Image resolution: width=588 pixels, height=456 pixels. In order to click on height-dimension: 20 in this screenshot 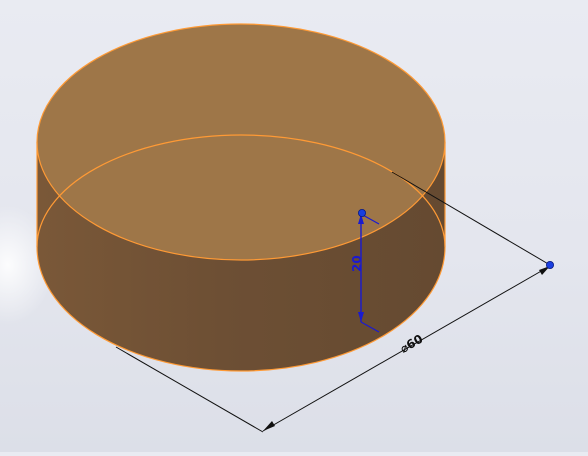, I will do `click(365, 270)`.